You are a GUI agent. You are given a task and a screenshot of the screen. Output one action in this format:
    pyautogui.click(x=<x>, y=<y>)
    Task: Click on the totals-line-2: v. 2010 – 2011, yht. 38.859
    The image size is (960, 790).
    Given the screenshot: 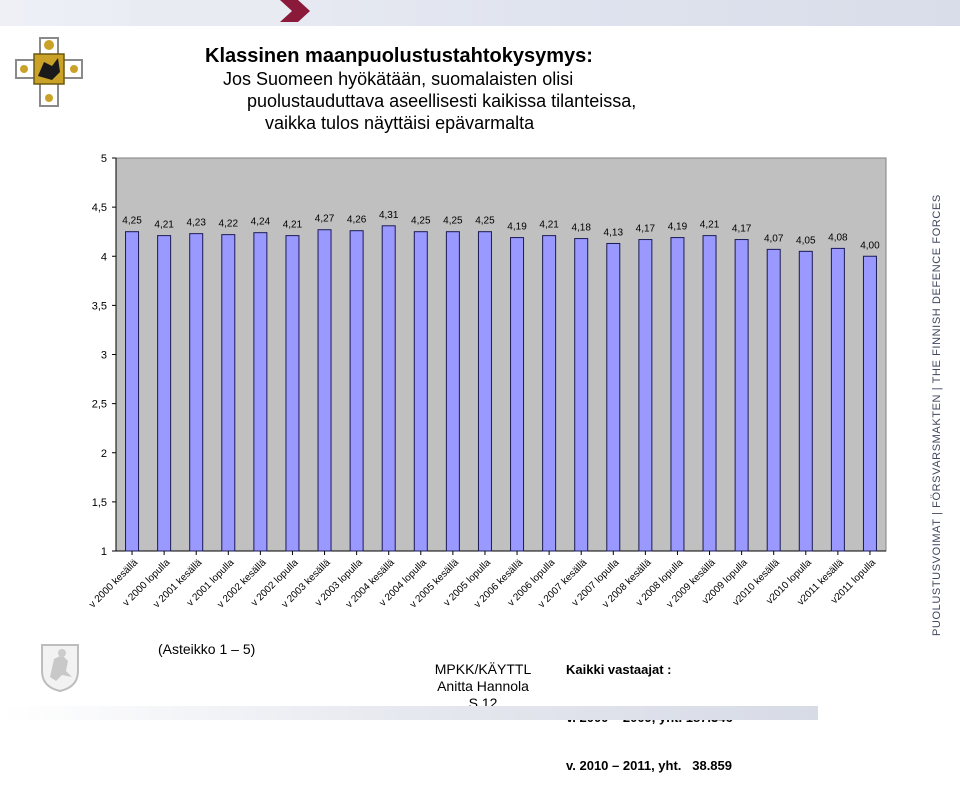 What is the action you would take?
    pyautogui.click(x=649, y=765)
    